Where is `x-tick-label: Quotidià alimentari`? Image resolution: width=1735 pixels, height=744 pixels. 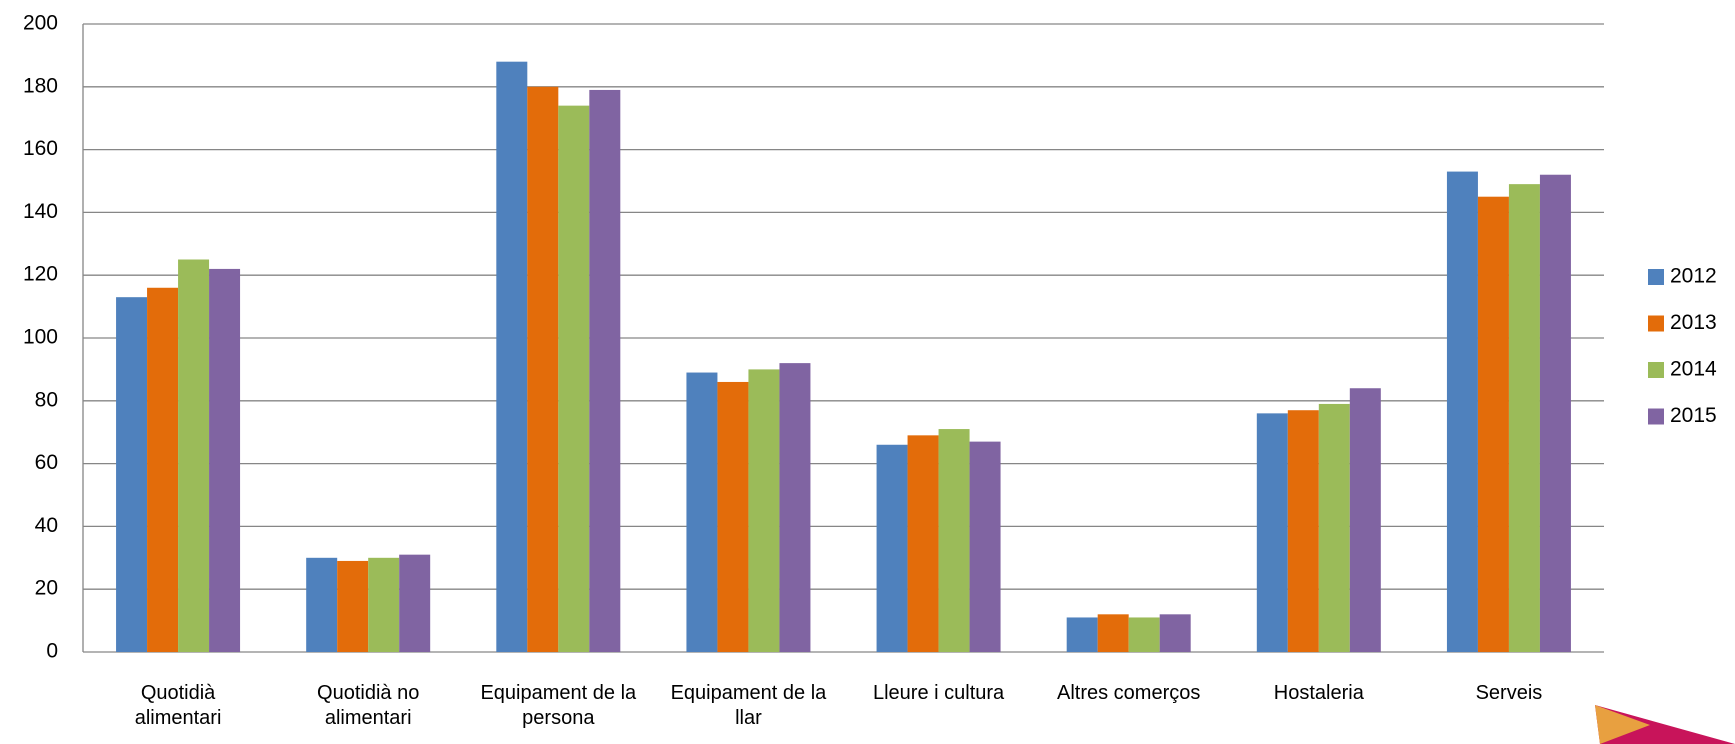
x-tick-label: Quotidià alimentari is located at coordinates (178, 705).